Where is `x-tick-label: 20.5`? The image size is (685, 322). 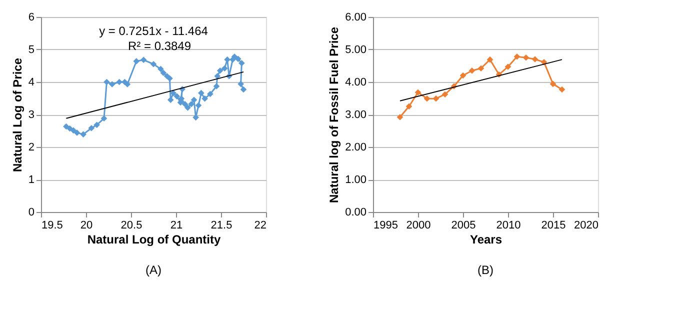
x-tick-label: 20.5 is located at coordinates (131, 226).